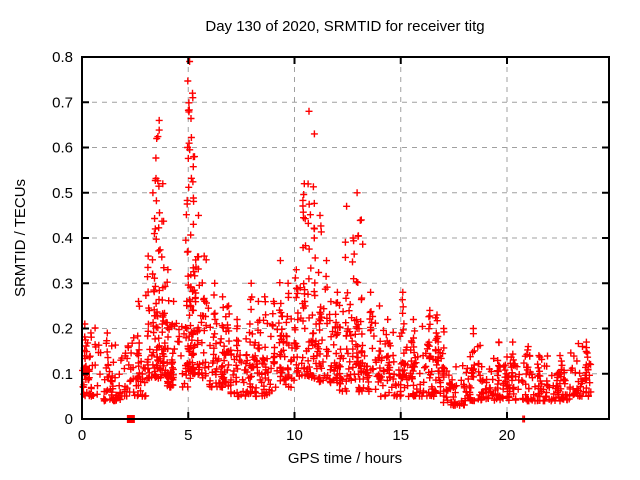 This screenshot has height=480, width=640. Describe the element at coordinates (62, 57) in the screenshot. I see `y-tick-label: 0.8` at that location.